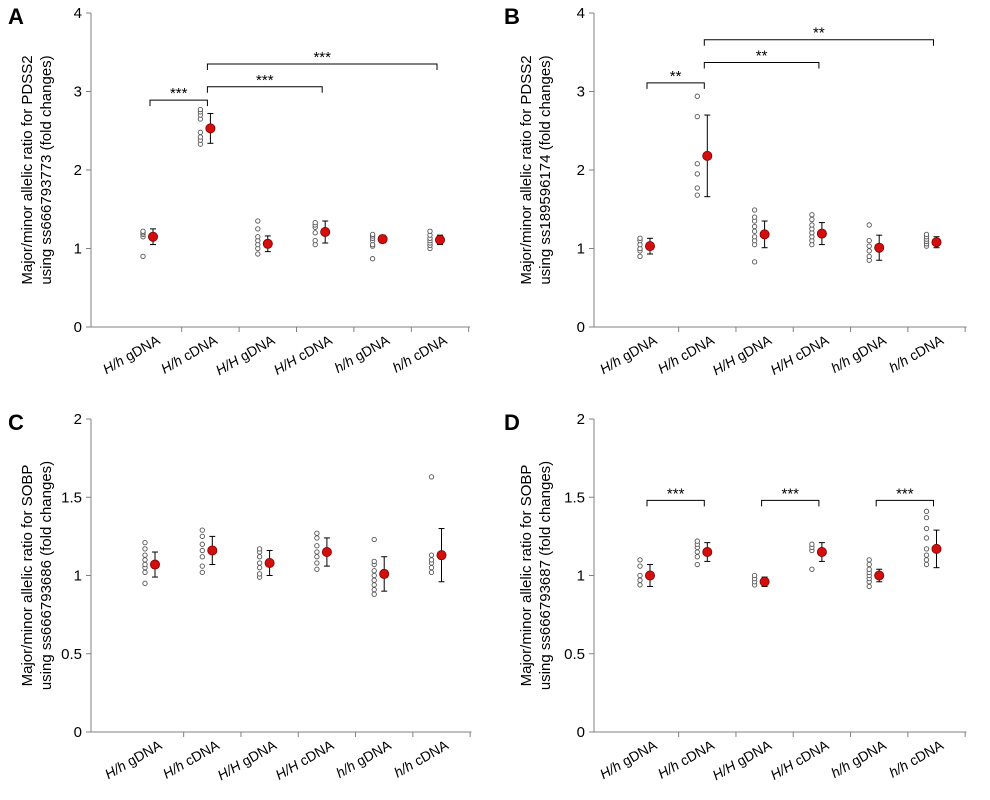  I want to click on y-tick-label: 1, so click(581, 249).